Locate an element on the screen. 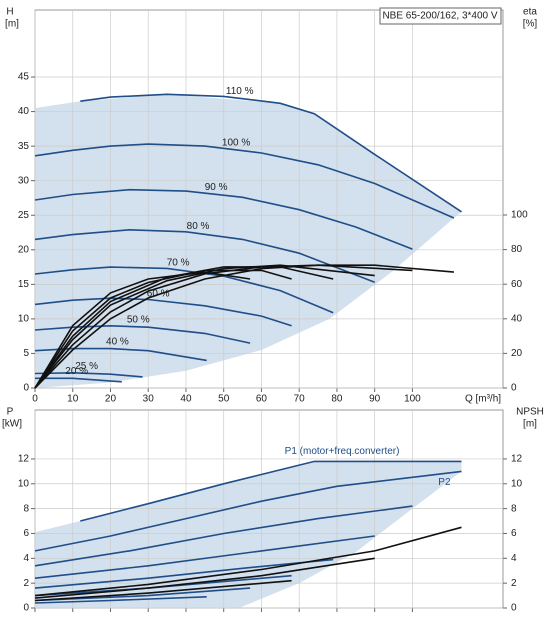  x-tick-label: 60 is located at coordinates (262, 399).